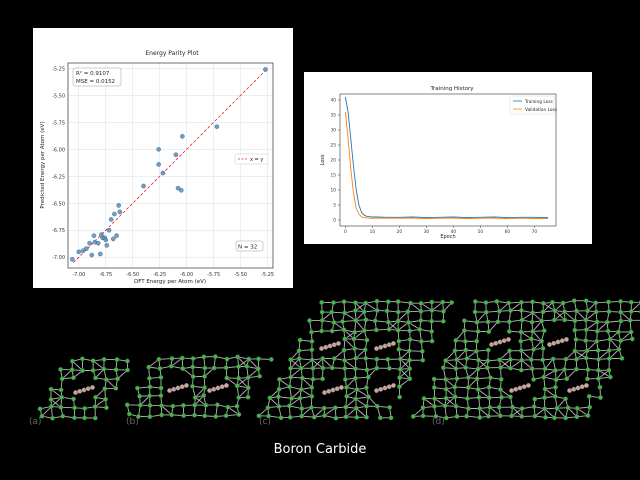 The height and width of the screenshot is (480, 640). Describe the element at coordinates (334, 191) in the screenshot. I see `history-y-tick-label: 10` at that location.